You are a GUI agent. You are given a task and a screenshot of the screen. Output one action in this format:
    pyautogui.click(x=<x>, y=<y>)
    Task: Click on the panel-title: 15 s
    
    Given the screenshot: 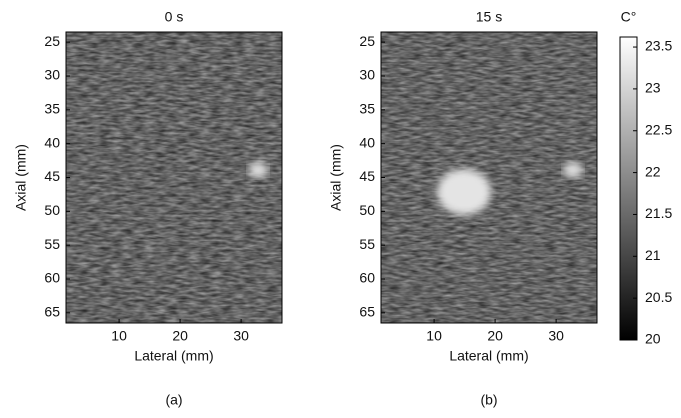 What is the action you would take?
    pyautogui.click(x=489, y=17)
    